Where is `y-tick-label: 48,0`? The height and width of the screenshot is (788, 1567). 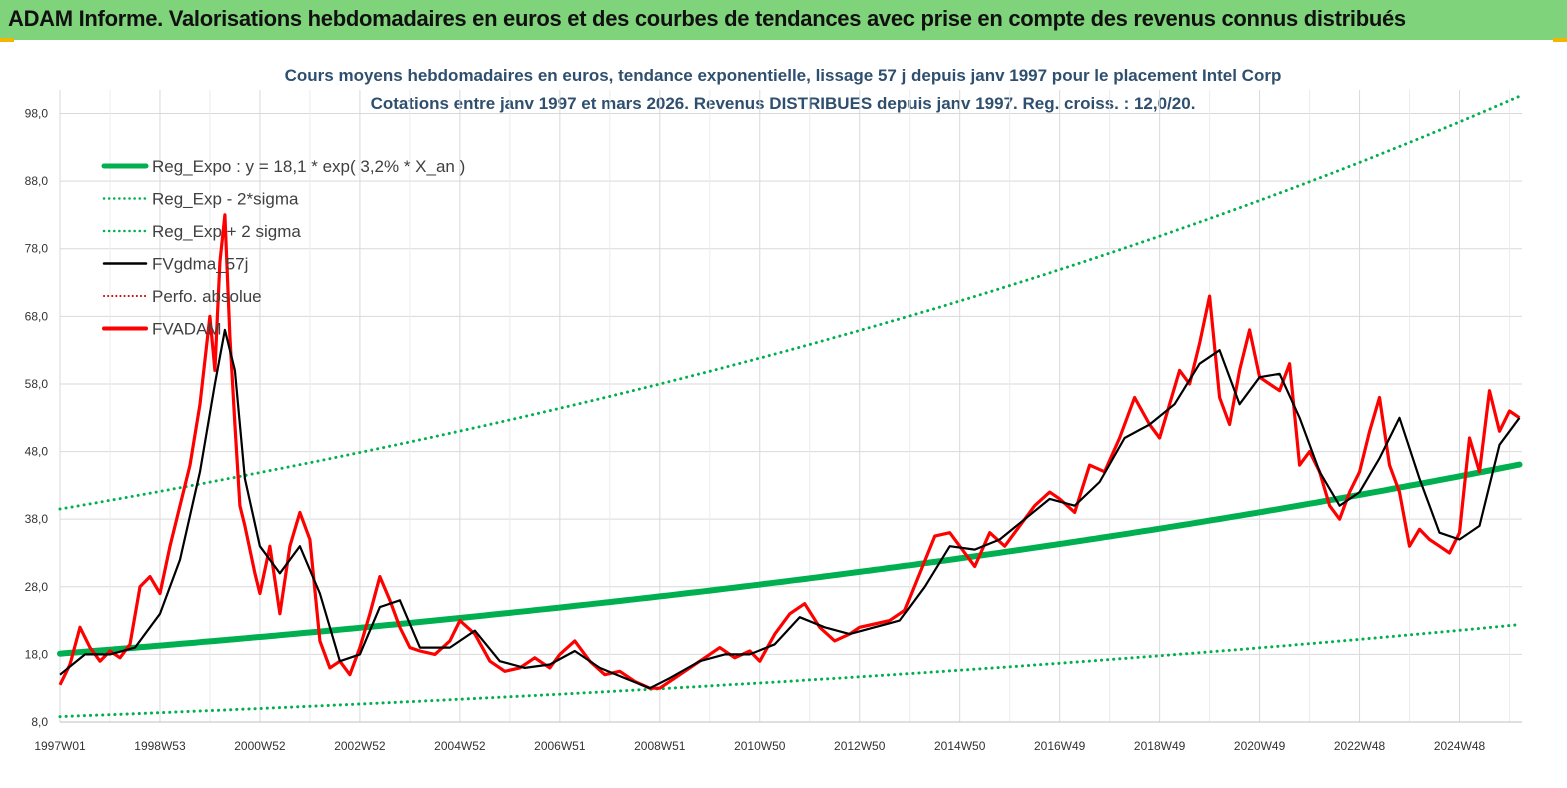 y-tick-label: 48,0 is located at coordinates (37, 452).